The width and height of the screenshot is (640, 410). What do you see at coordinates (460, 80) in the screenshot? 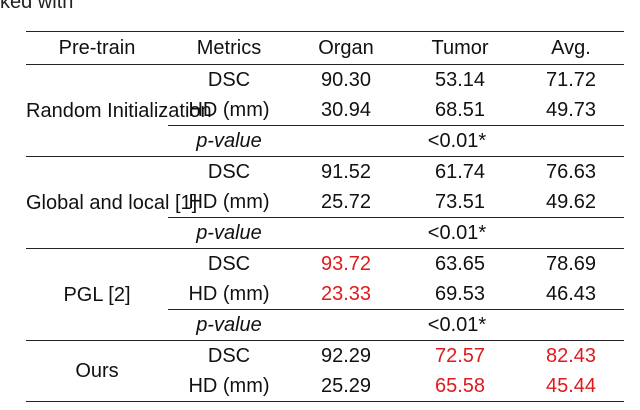
I see `tumor-value: 53.14` at bounding box center [460, 80].